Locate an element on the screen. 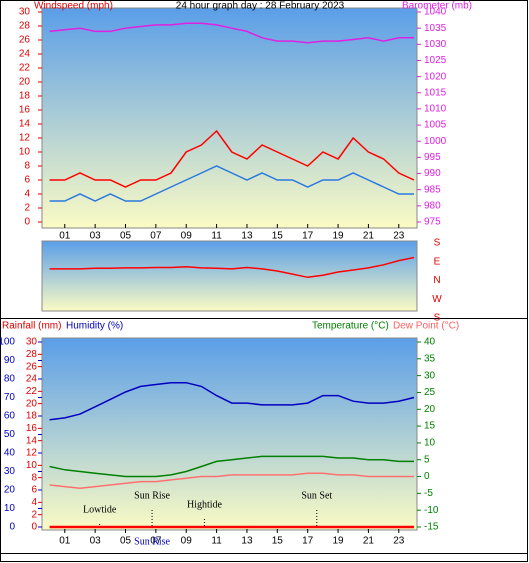 This screenshot has width=529, height=563. y-tick-label: 12 is located at coordinates (32, 453).